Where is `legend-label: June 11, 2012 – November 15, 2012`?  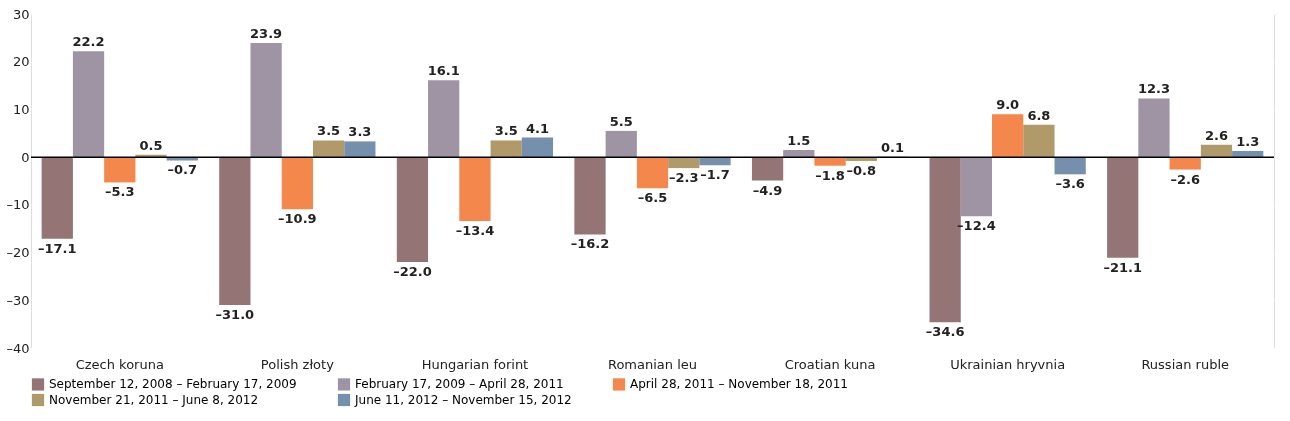 legend-label: June 11, 2012 – November 15, 2012 is located at coordinates (463, 400).